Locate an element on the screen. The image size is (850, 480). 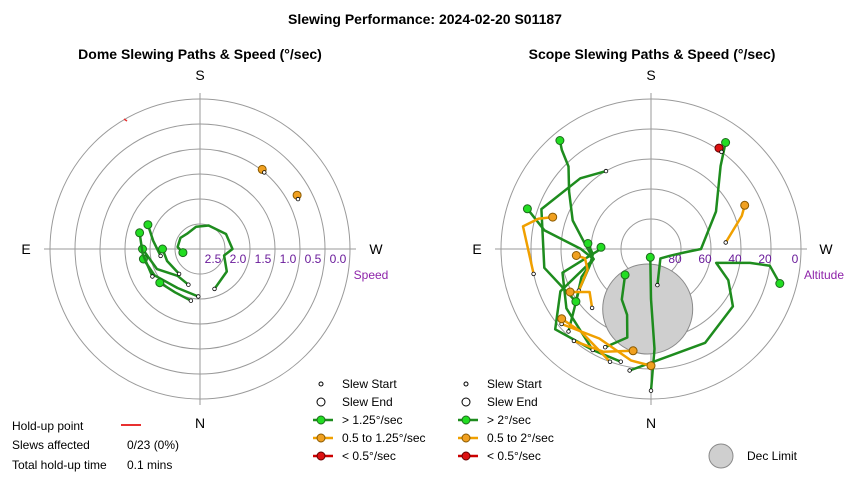
scope-cardinal-top: S is located at coordinates (650, 75).